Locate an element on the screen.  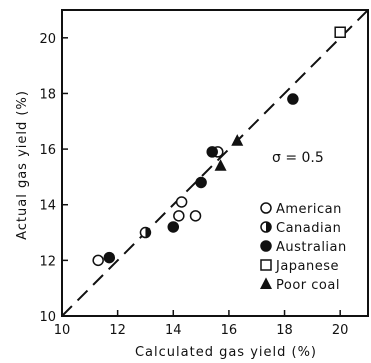
x-tick-label: 18 is located at coordinates (284, 330).